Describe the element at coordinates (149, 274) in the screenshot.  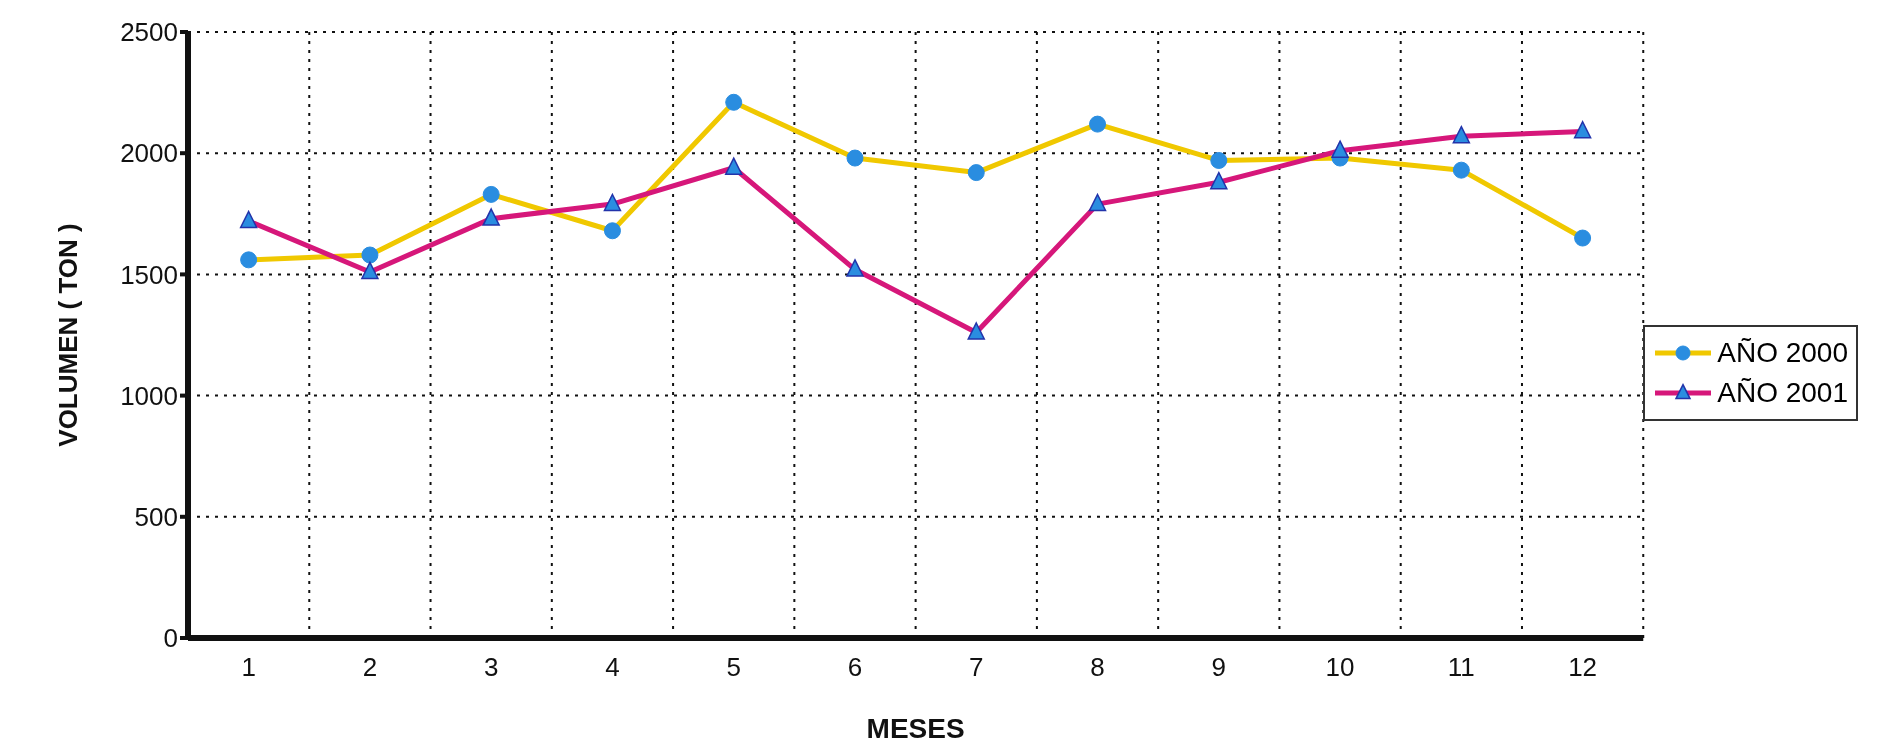
I see `y-tick-label: 1500` at that location.